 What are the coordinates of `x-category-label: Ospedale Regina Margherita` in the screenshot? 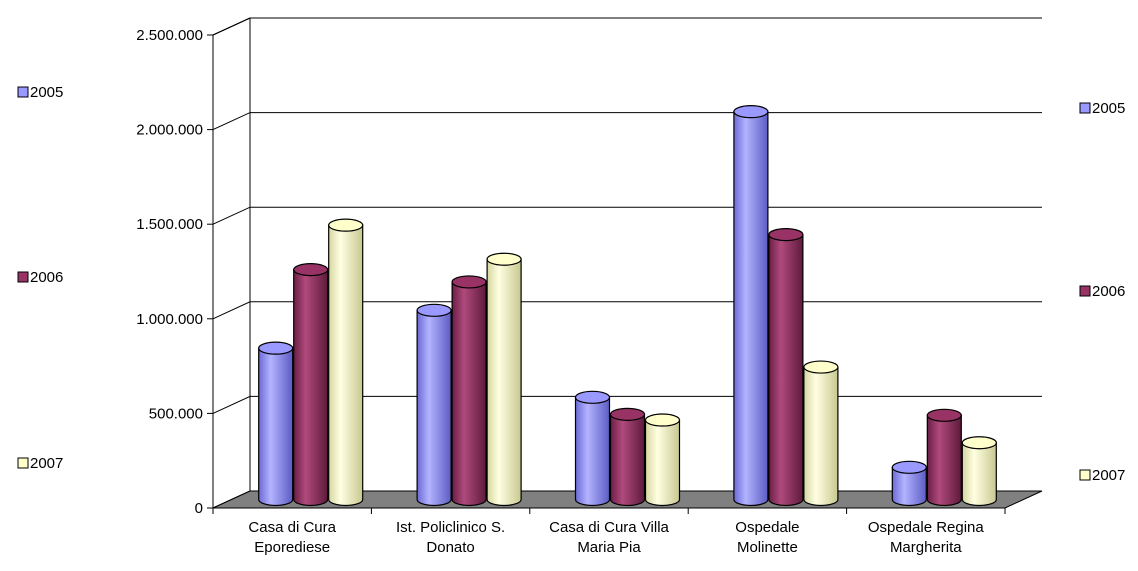 It's located at (926, 537).